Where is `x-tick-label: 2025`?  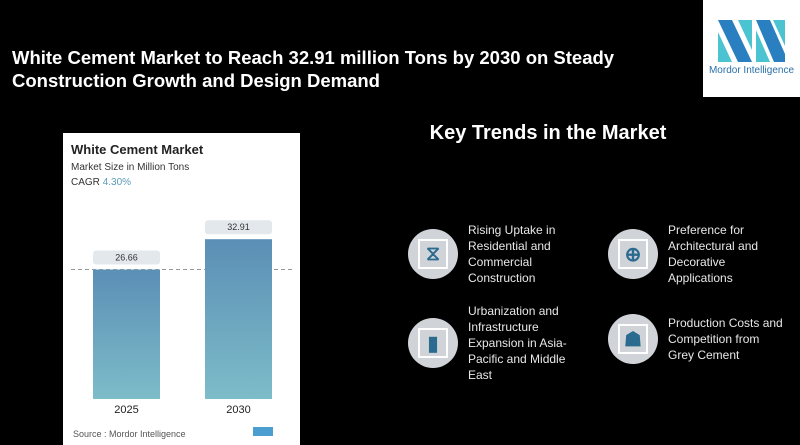 x-tick-label: 2025 is located at coordinates (126, 410).